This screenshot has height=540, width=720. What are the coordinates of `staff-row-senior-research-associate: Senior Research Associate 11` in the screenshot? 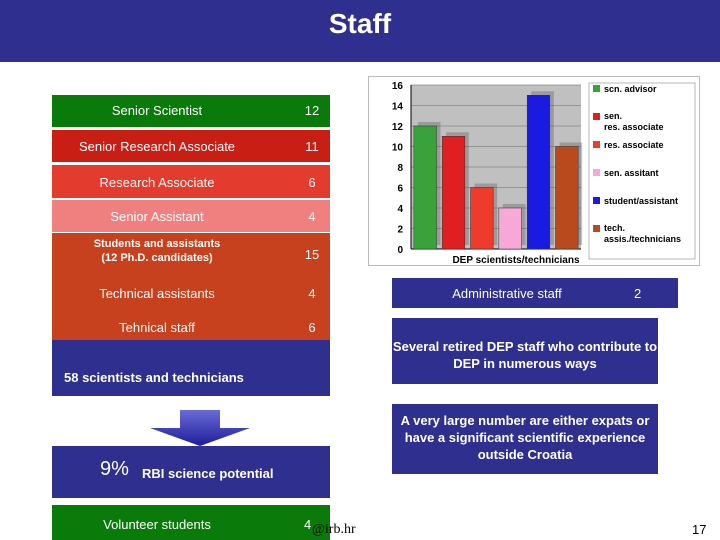 It's located at (191, 146).